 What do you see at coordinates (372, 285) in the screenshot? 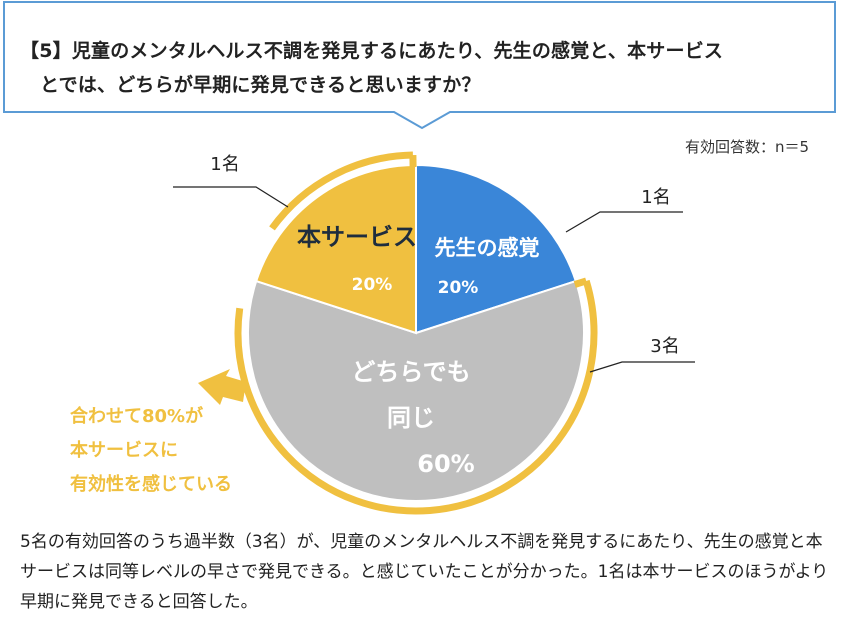
I see `slice-pct-service: 20%` at bounding box center [372, 285].